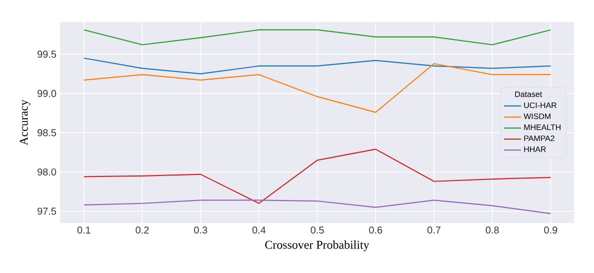 This screenshot has width=594, height=273. I want to click on x-tick-label: 0.9, so click(551, 230).